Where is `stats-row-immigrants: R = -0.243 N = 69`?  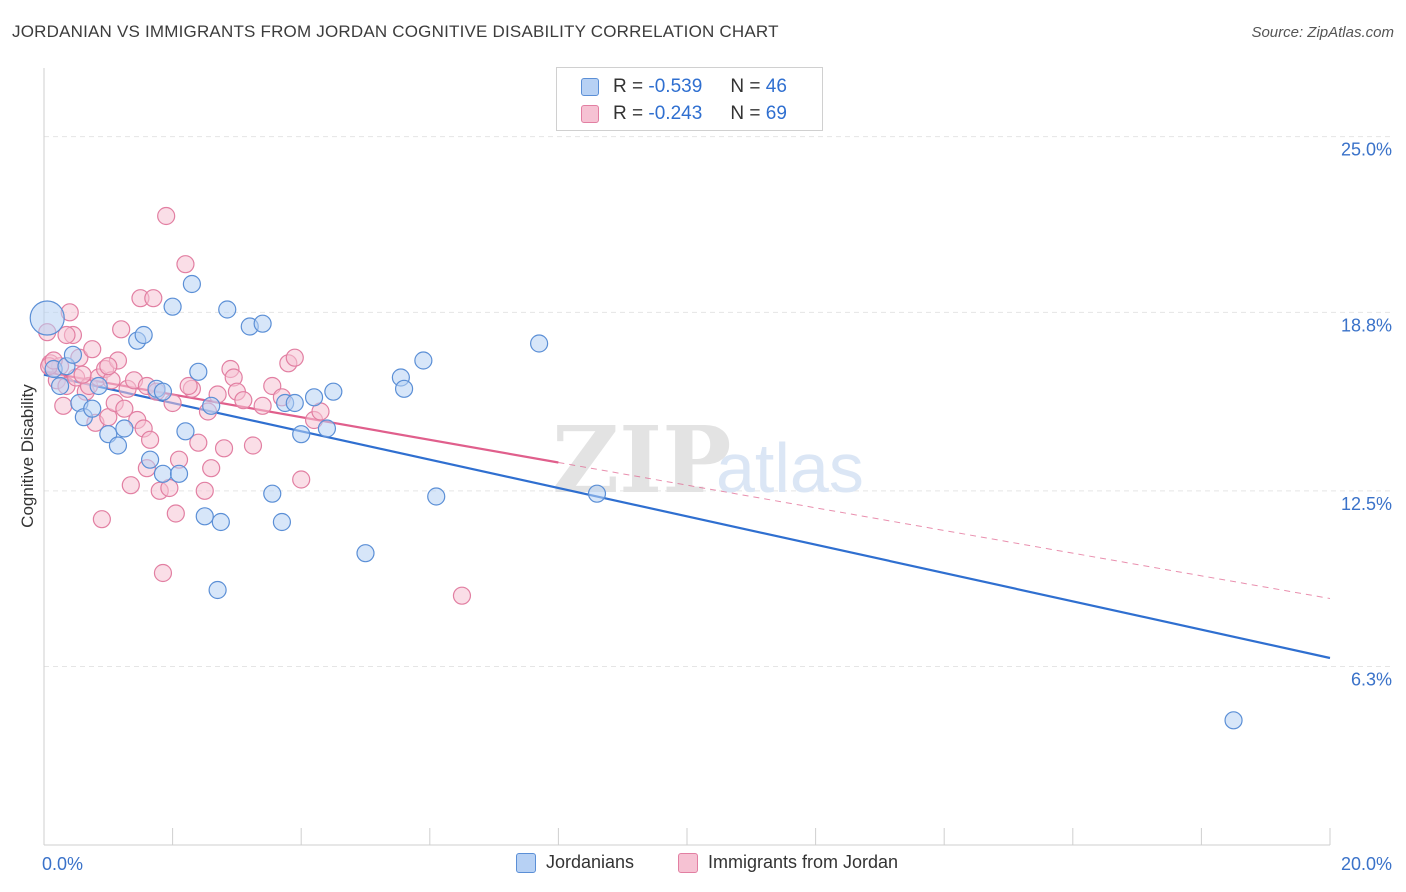
stats-row-immigrants: R = -0.243 N = 69 is located at coordinates (684, 114).